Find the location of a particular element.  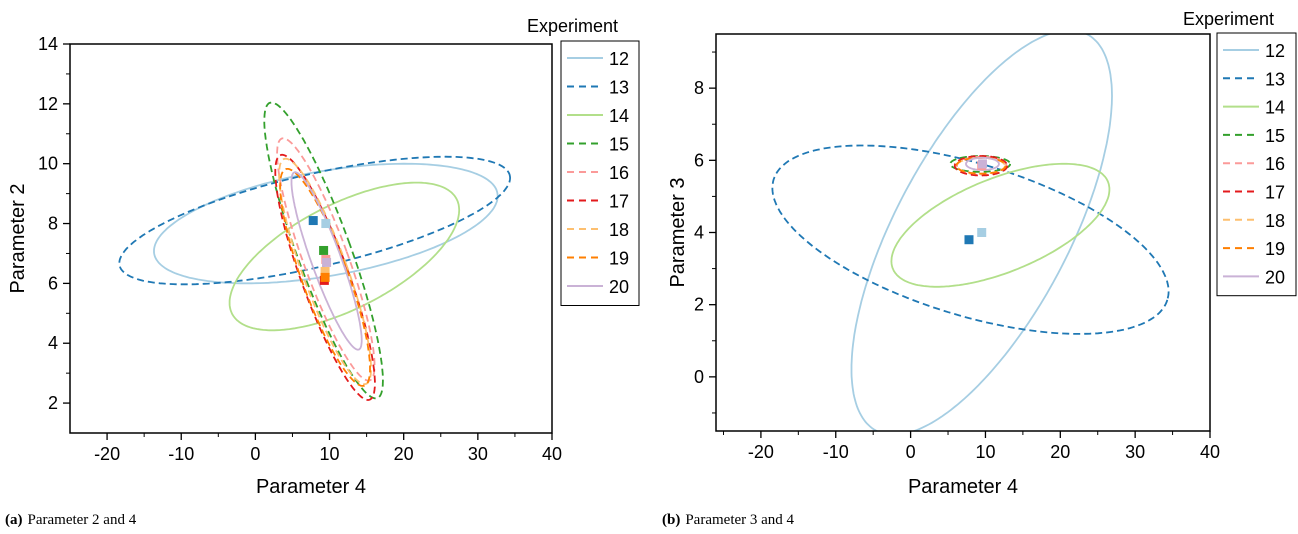

y-tick-label: 12 is located at coordinates (48, 104).